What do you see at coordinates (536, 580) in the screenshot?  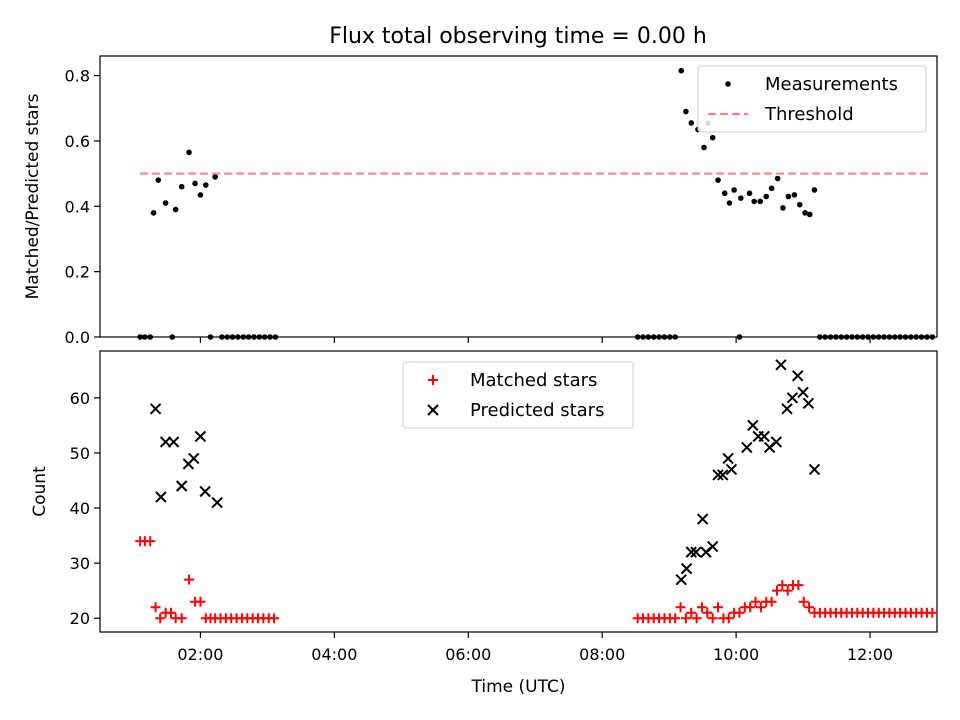 I see `series-matched-stars` at bounding box center [536, 580].